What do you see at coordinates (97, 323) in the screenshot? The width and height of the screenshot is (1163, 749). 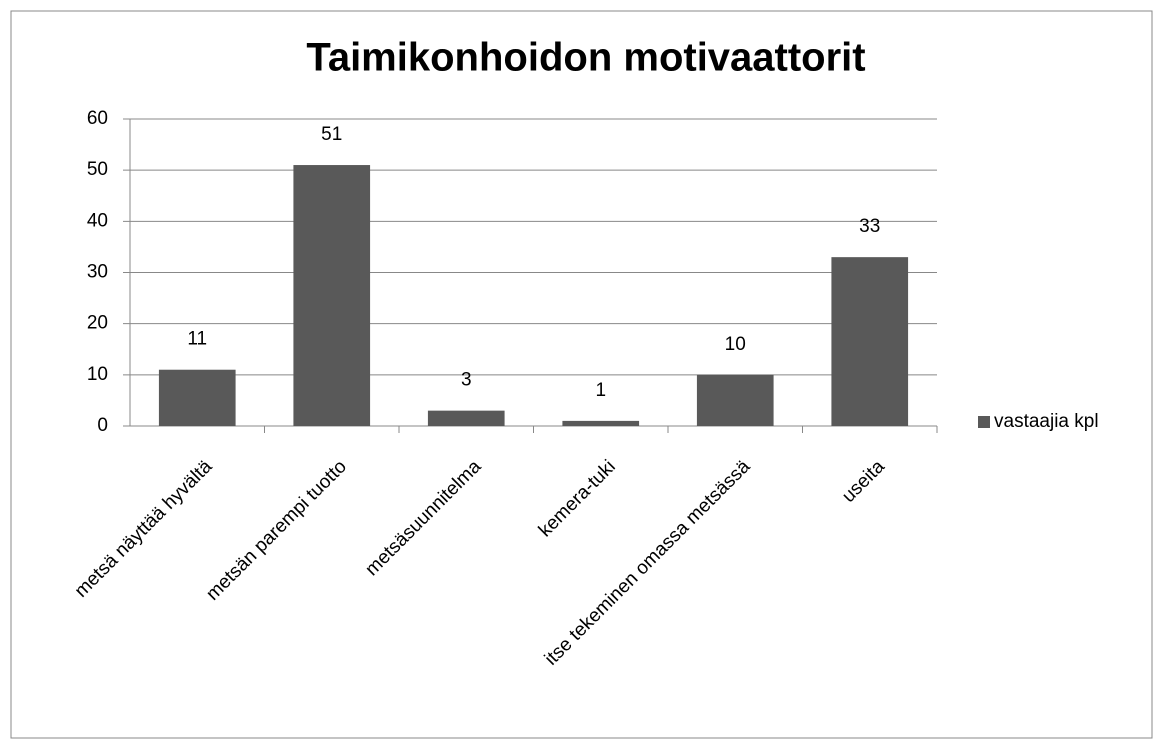 I see `y-tick-label: 20` at bounding box center [97, 323].